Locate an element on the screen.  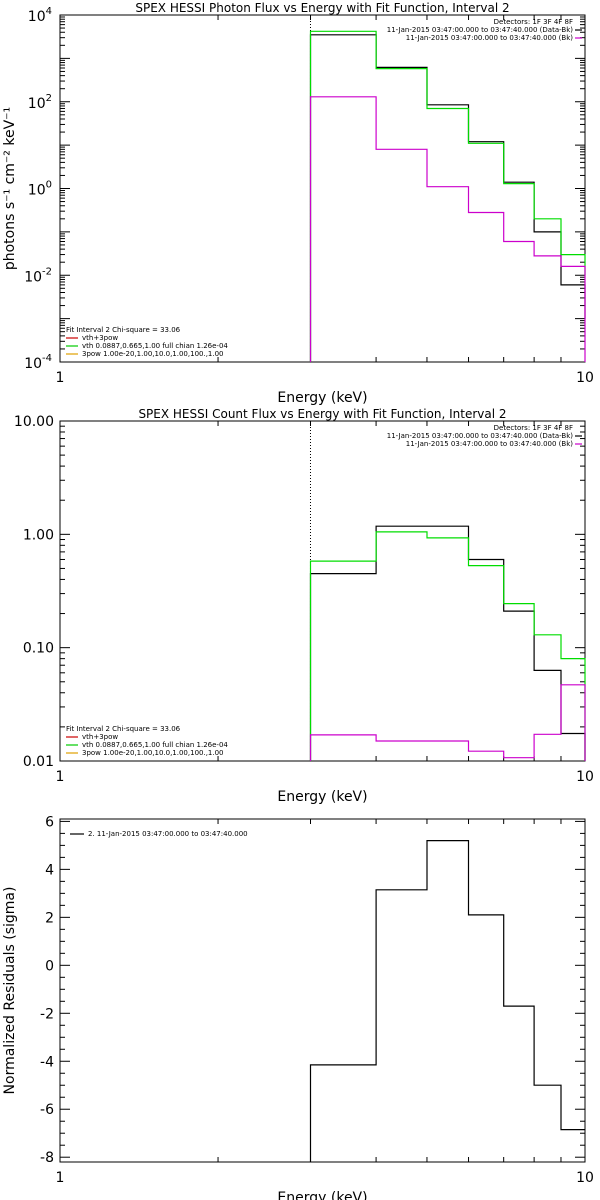
y-tick-label: 10⁴ is located at coordinates (40, 15).